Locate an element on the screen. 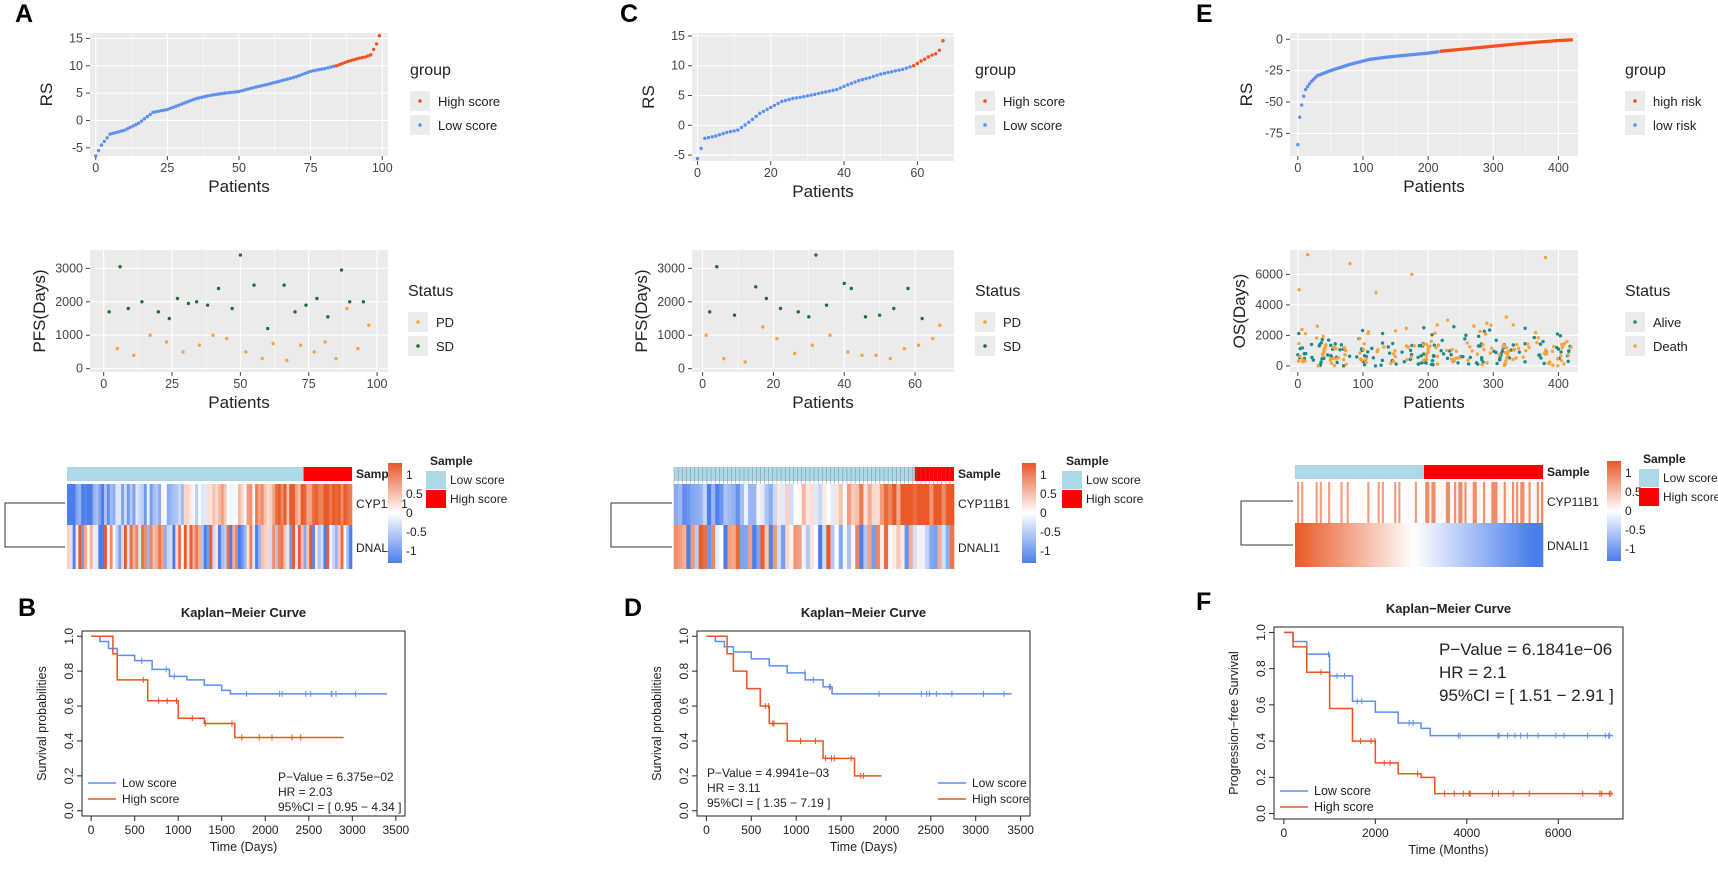 The width and height of the screenshot is (1718, 870). heatmap-scale-tick: 1 is located at coordinates (409, 475).